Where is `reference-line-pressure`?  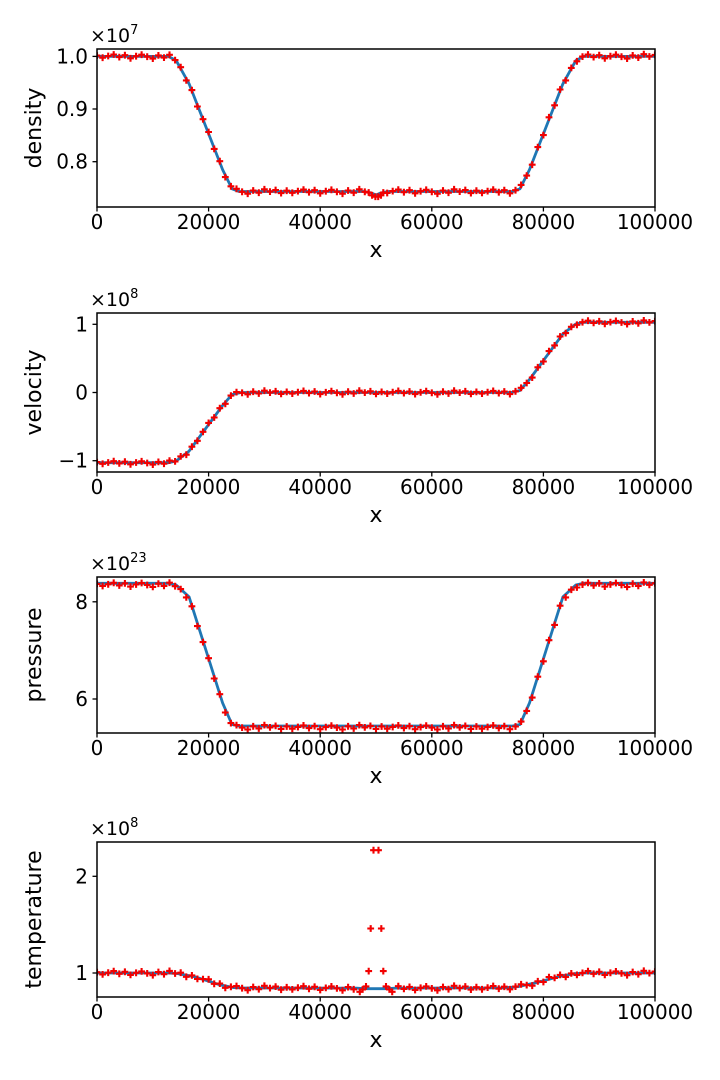 reference-line-pressure is located at coordinates (376, 654).